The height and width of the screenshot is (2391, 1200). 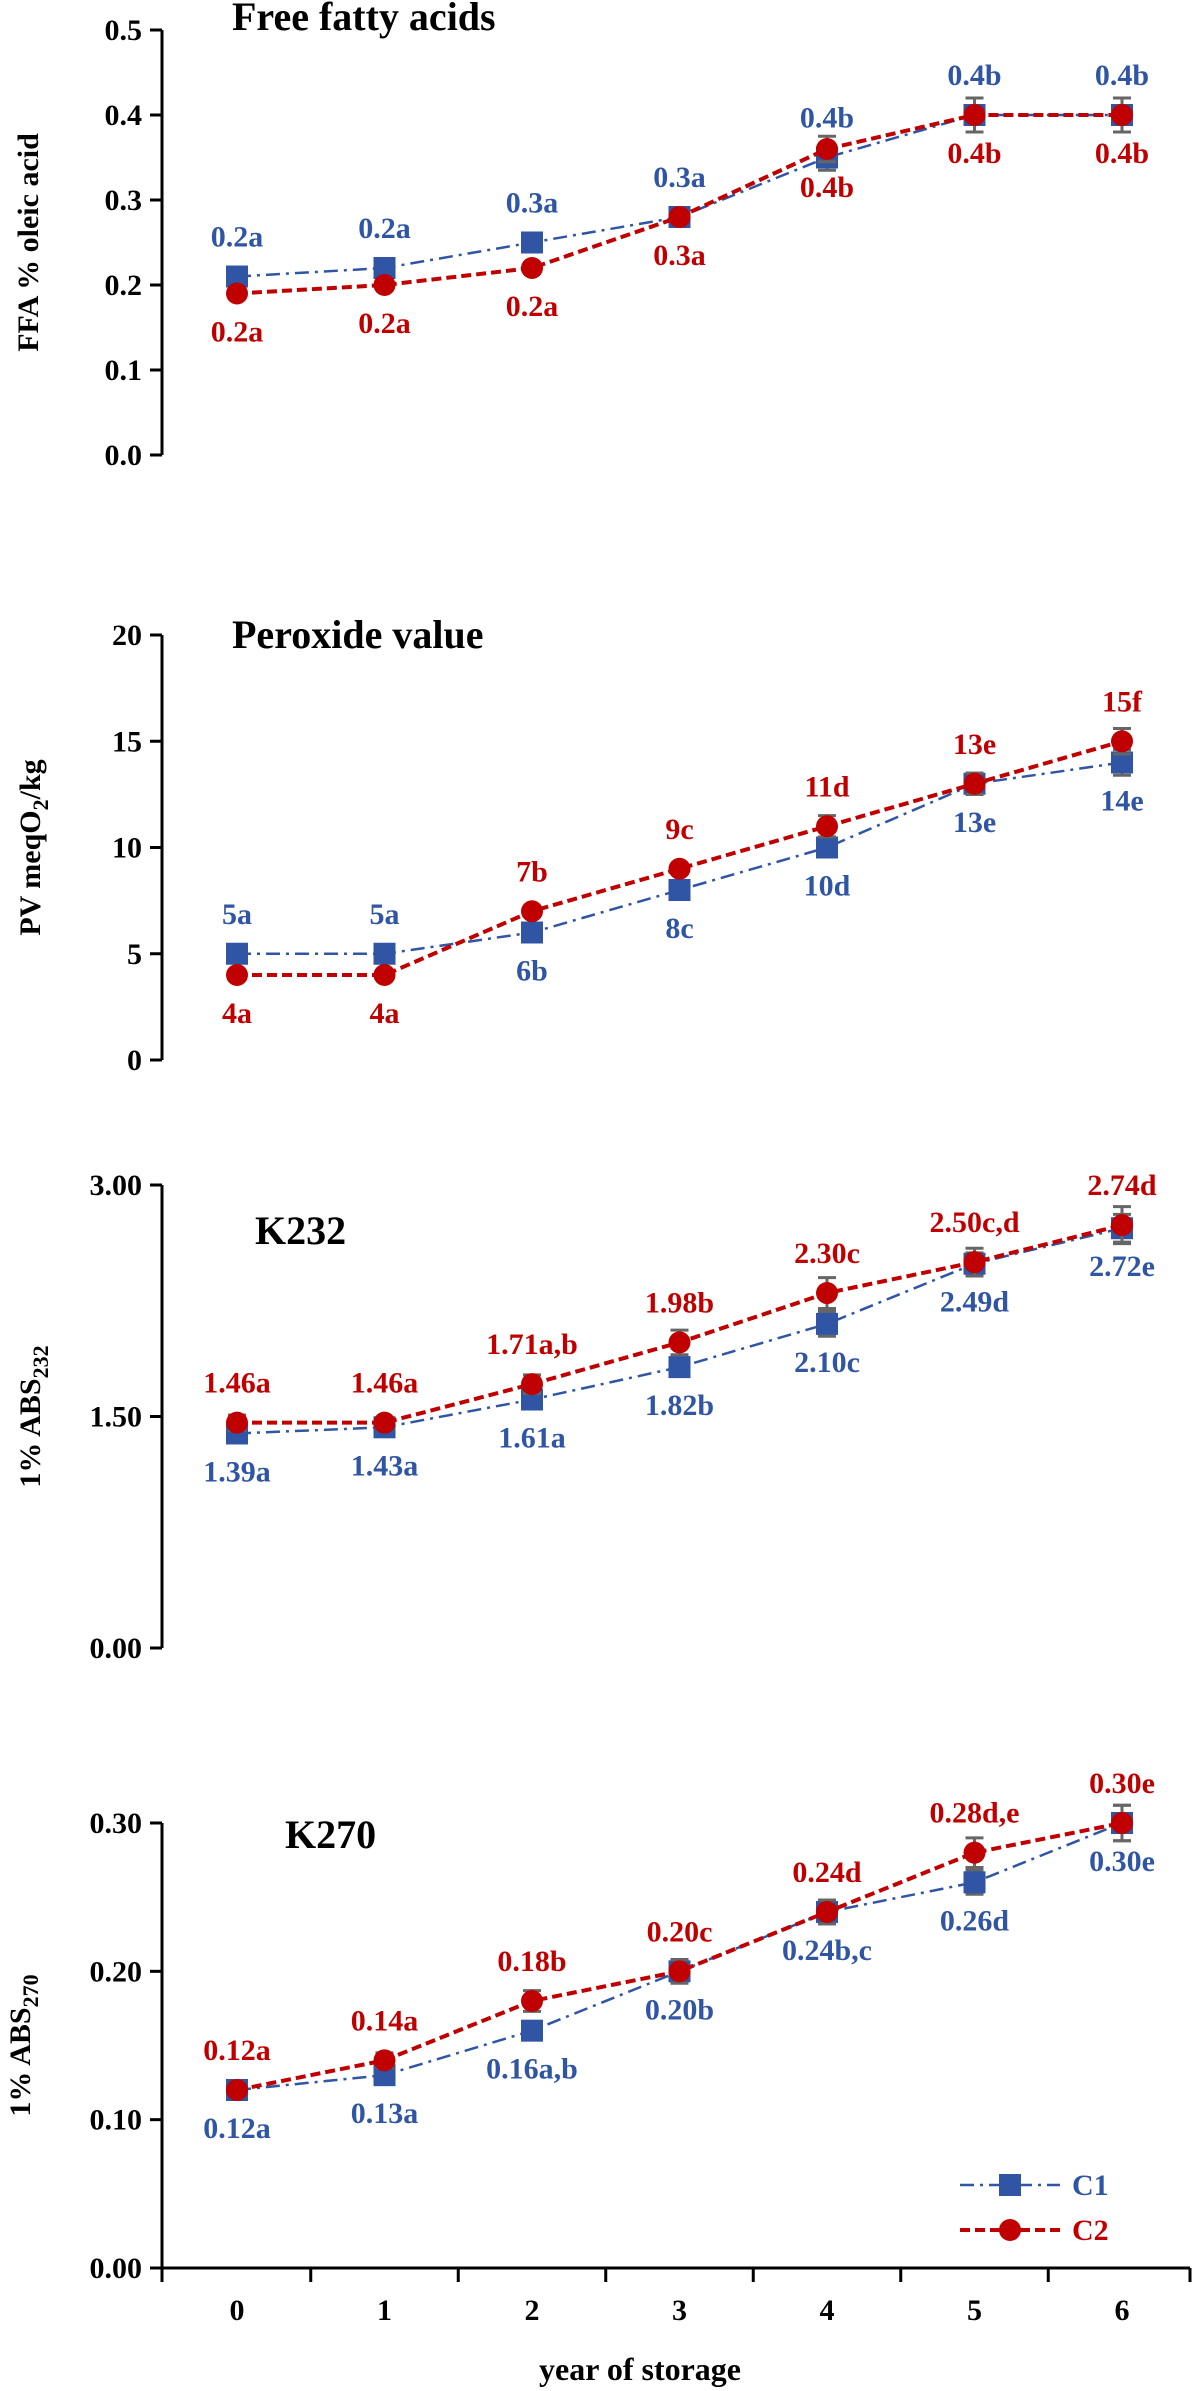 What do you see at coordinates (975, 1813) in the screenshot?
I see `data-label-c2: 0.28d,e` at bounding box center [975, 1813].